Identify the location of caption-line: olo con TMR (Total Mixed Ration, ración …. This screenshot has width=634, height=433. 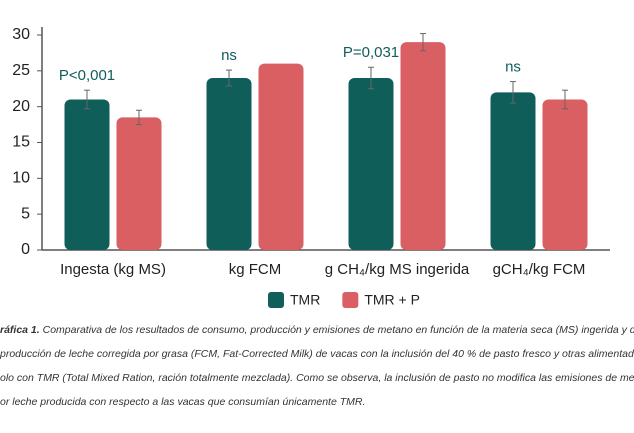
(317, 378).